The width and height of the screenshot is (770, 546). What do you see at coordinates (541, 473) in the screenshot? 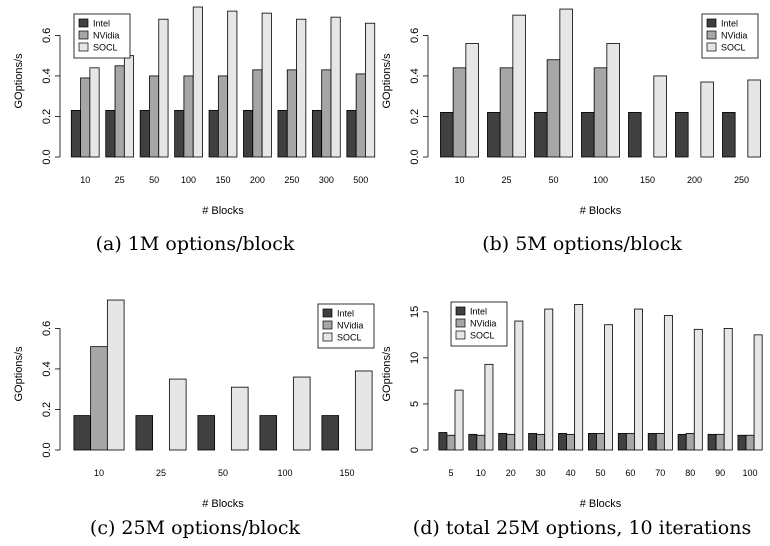
I see `x-tick-label: 30` at bounding box center [541, 473].